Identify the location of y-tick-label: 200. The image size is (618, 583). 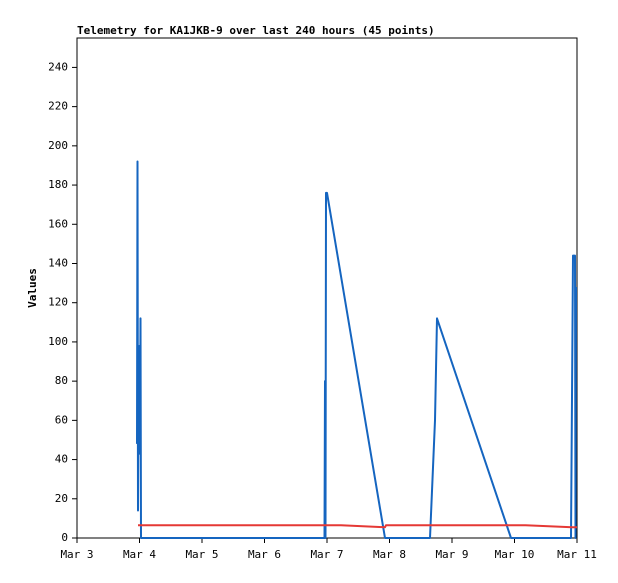
(58, 145).